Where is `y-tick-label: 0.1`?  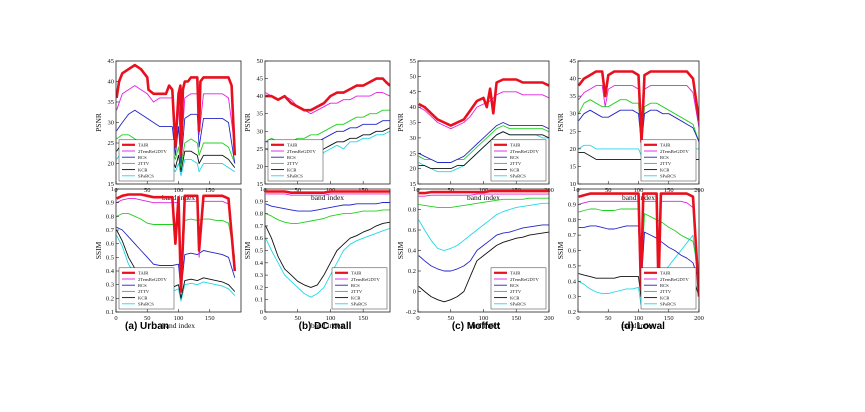
y-tick-label: 0.1 is located at coordinates (110, 312).